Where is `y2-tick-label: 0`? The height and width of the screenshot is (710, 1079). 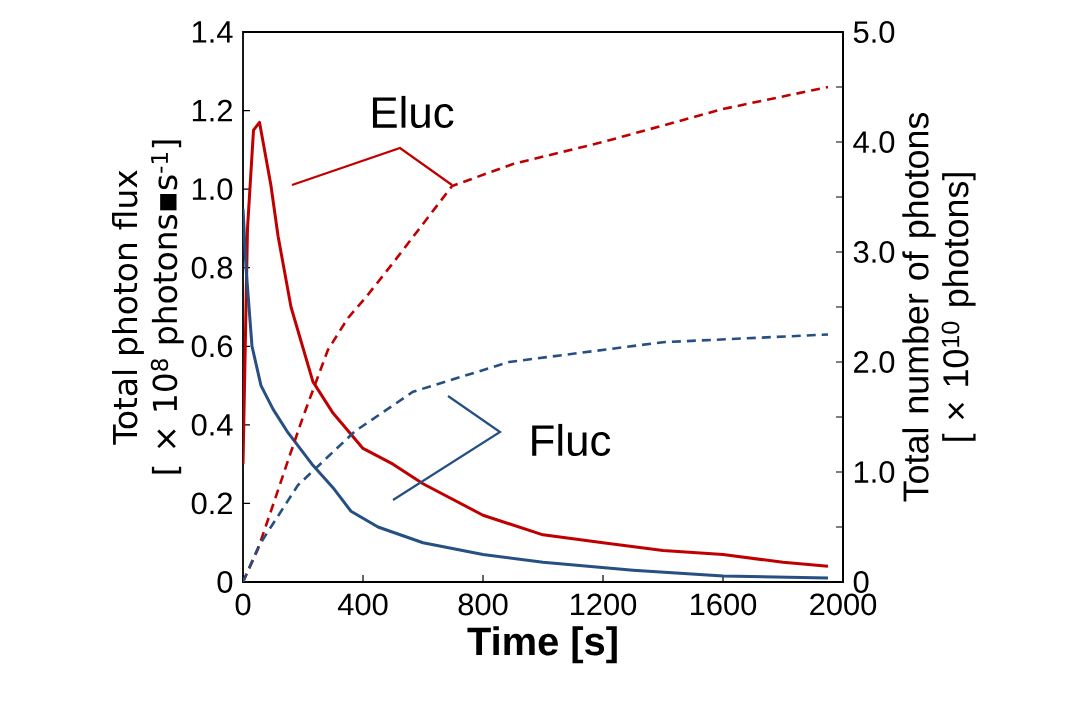
y2-tick-label: 0 is located at coordinates (861, 582).